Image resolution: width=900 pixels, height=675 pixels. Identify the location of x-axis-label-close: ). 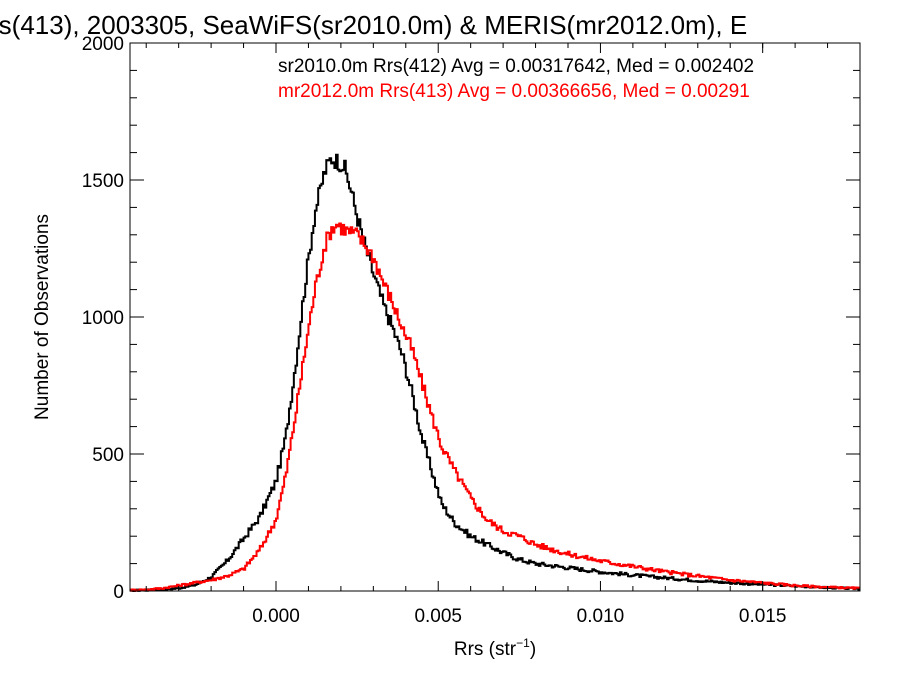
(533, 649).